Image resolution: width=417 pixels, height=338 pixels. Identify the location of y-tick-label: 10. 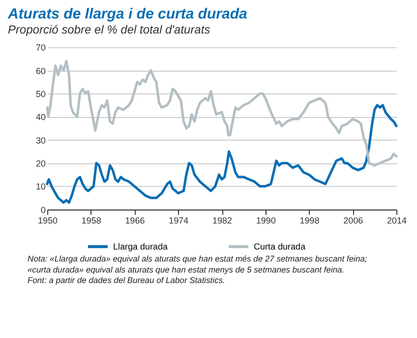
(41, 187).